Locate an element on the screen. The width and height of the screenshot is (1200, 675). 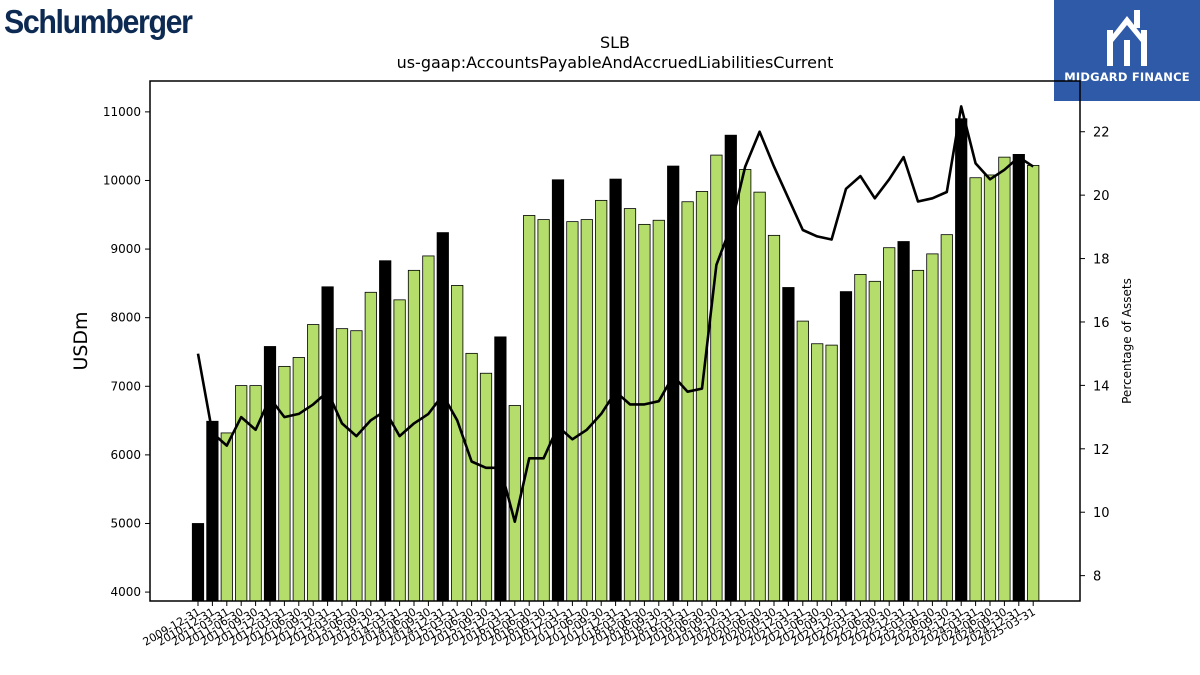
y-axis-ticks: 4000 5000 6000 7000 8000 9000 10000 11000 is located at coordinates (126, 352).